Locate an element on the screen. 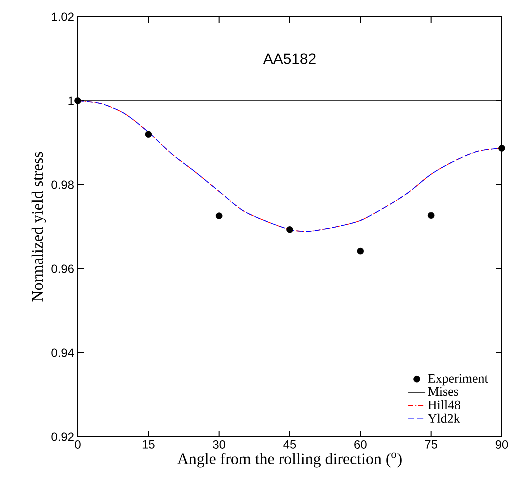 The width and height of the screenshot is (511, 491). legend-label: Hill48 is located at coordinates (444, 405).